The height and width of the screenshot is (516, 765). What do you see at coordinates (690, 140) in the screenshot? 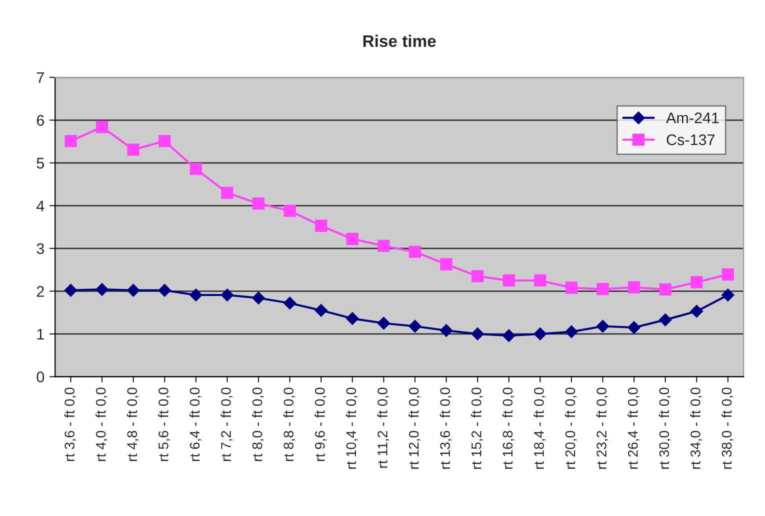
I see `legend-label: Cs-137` at bounding box center [690, 140].